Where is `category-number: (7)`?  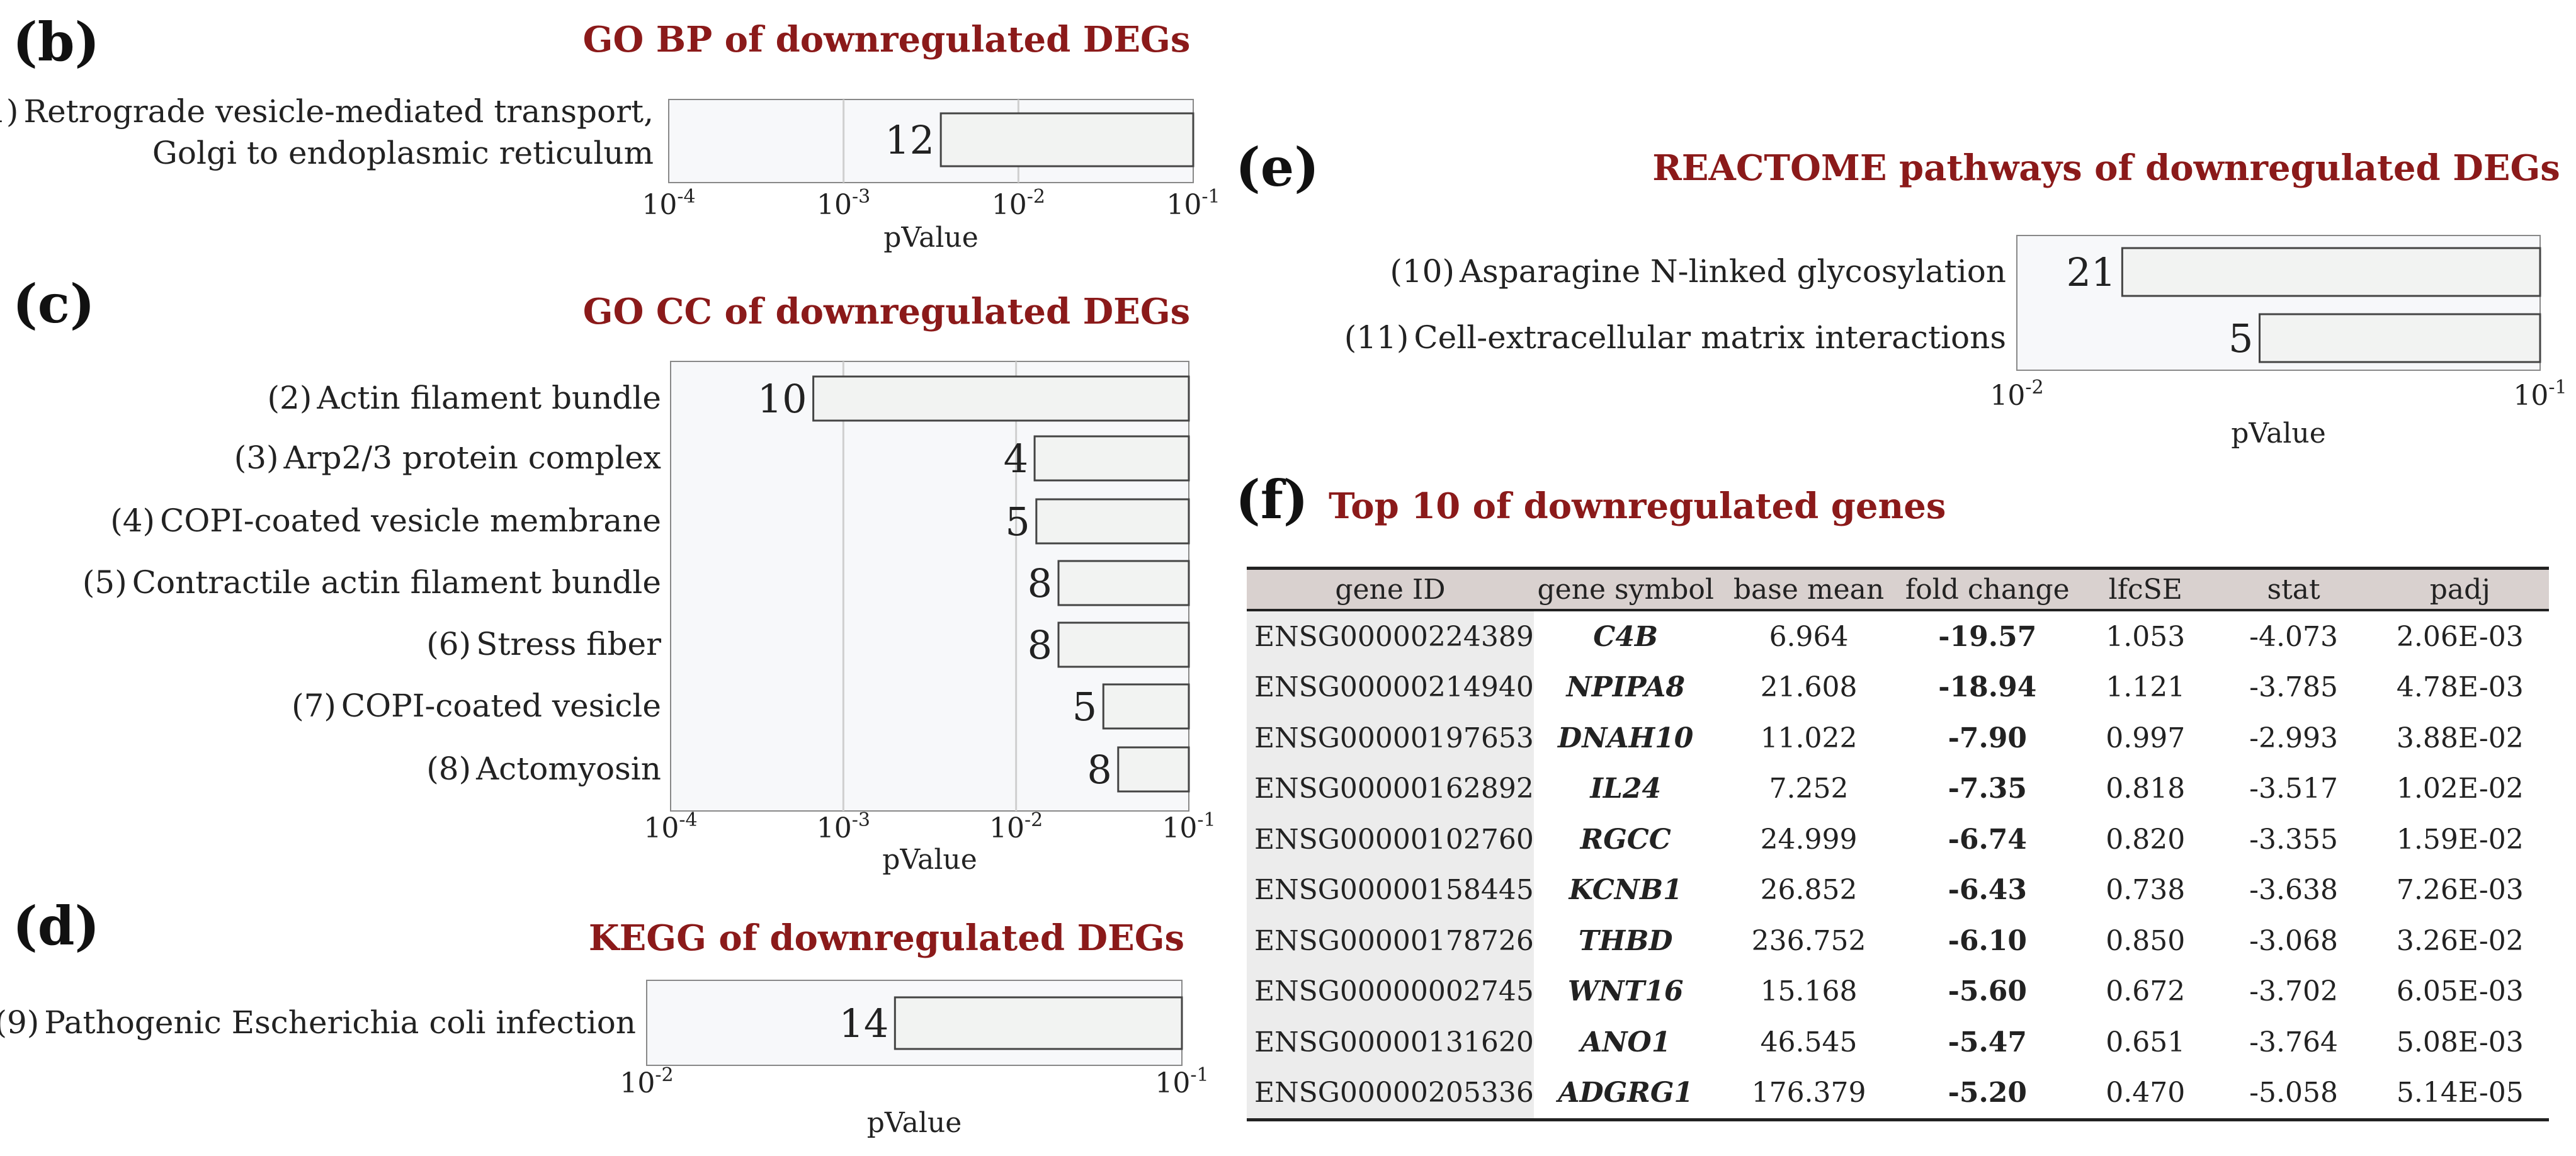
category-number: (7) is located at coordinates (314, 706).